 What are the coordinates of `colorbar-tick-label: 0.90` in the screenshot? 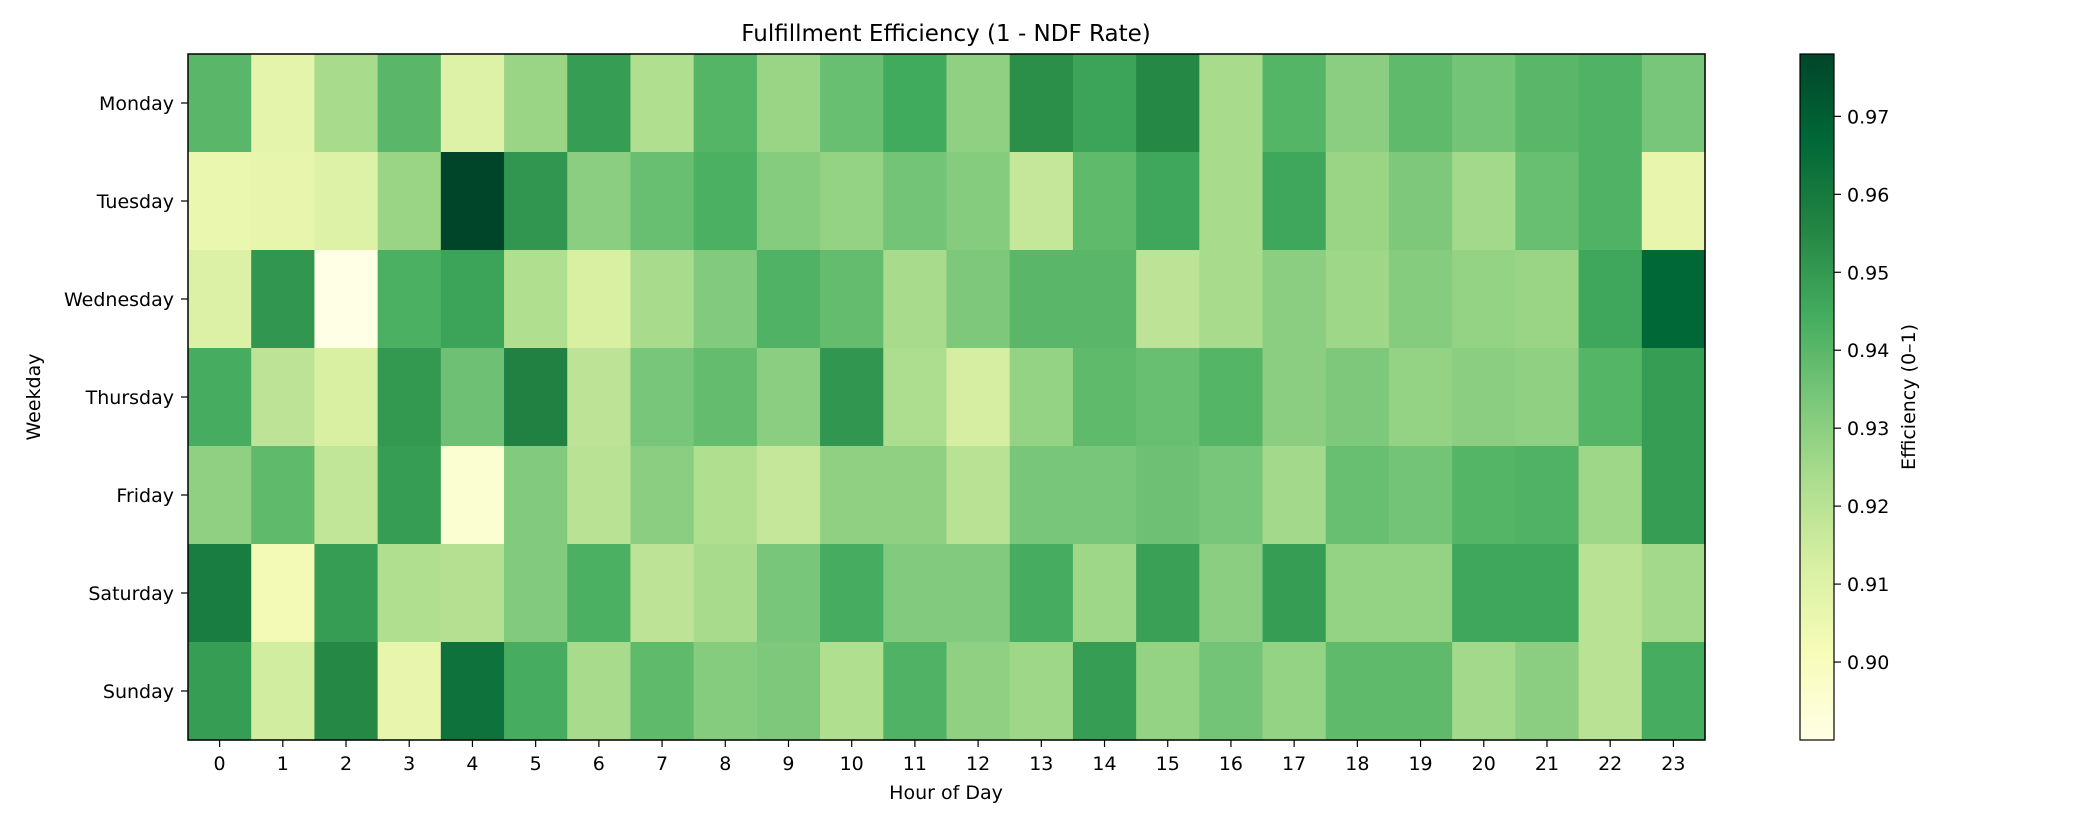 It's located at (1868, 663).